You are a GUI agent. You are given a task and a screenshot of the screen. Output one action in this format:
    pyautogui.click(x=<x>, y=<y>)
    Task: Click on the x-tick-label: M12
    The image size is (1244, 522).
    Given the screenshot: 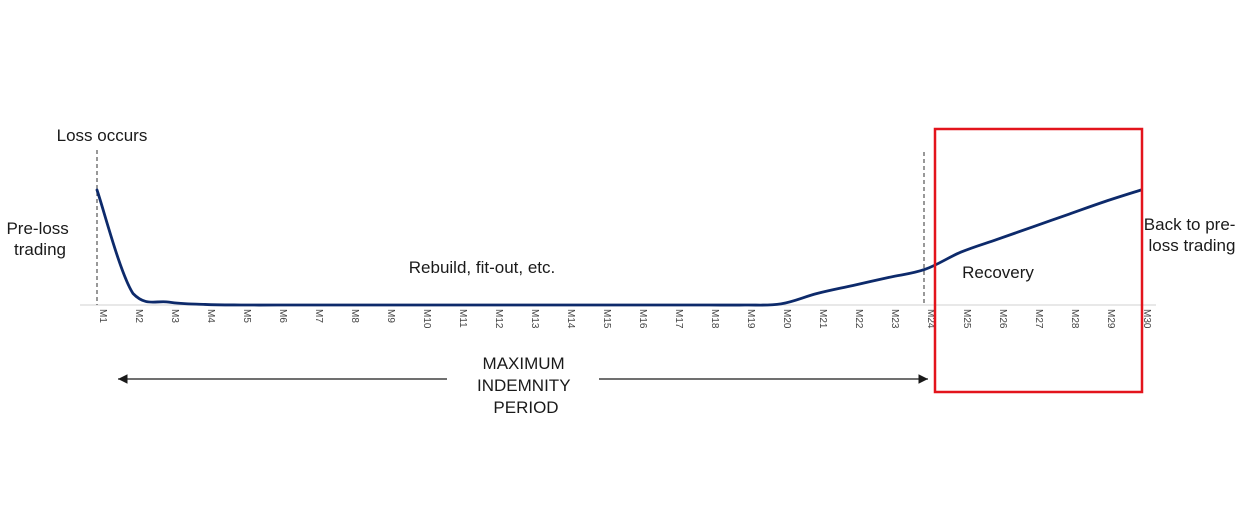 What is the action you would take?
    pyautogui.click(x=498, y=319)
    